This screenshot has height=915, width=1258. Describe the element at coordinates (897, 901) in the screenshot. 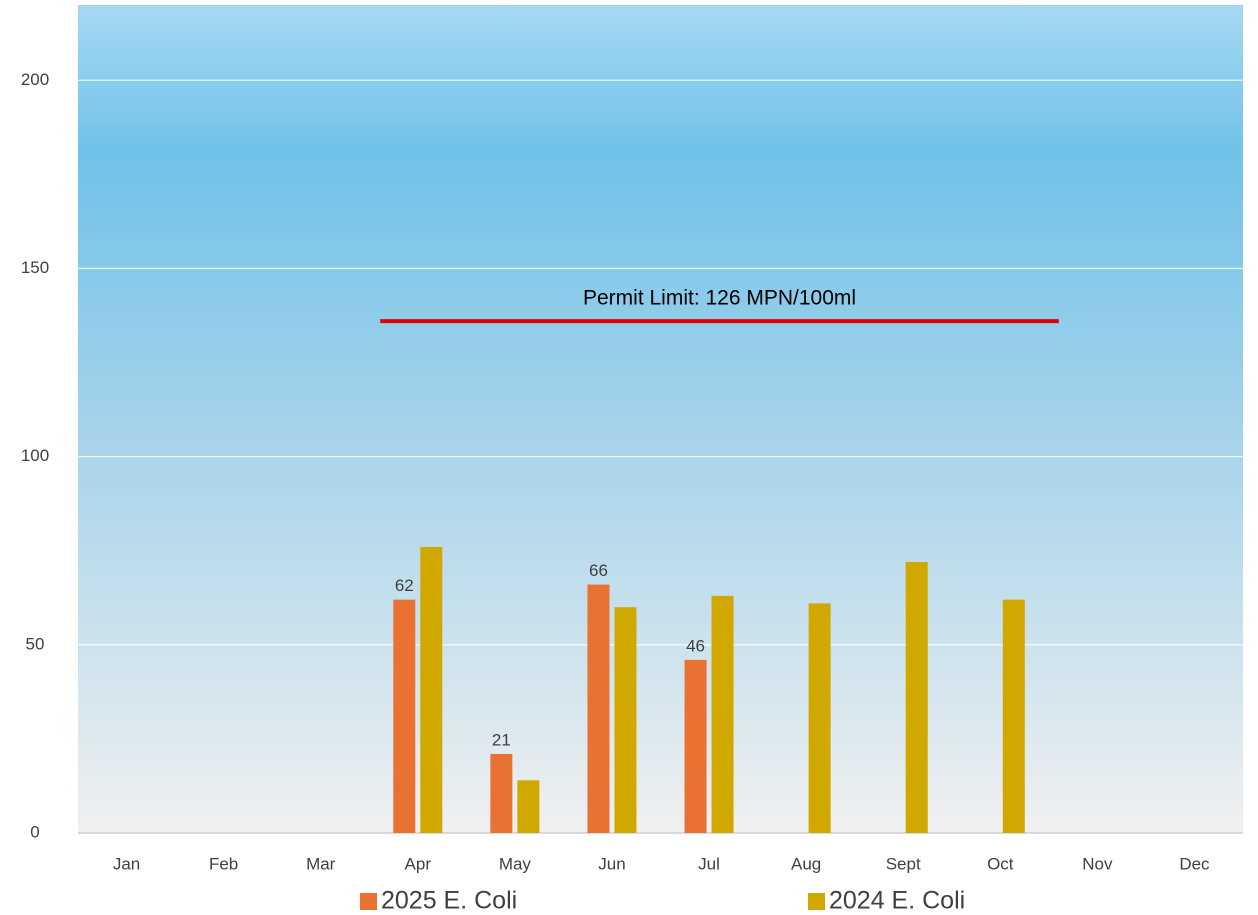

I see `legend-label: 2024 E. Coli` at that location.